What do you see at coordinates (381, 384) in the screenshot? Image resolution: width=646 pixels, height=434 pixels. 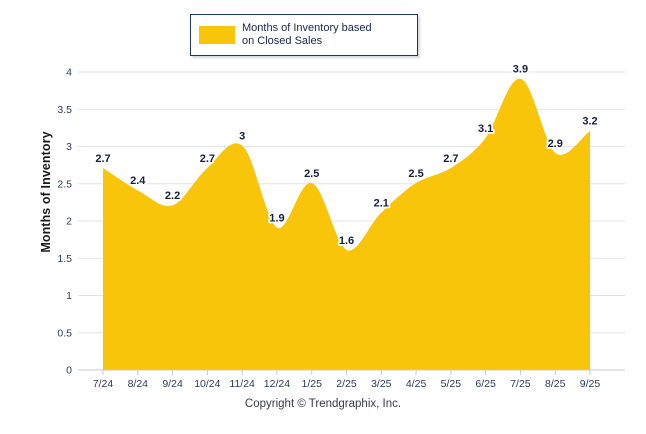 I see `x-tick-label: 3/25` at bounding box center [381, 384].